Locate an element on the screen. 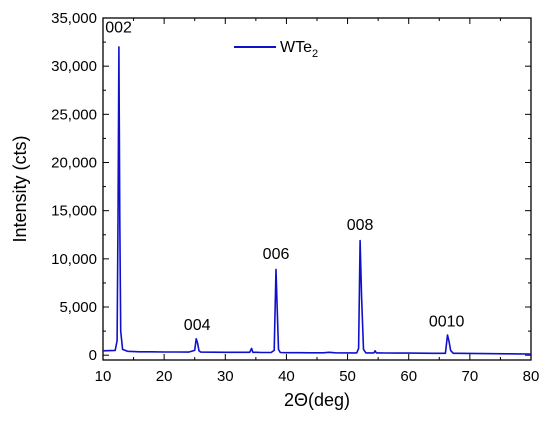 This screenshot has width=550, height=422. y-tick-label: 20,000 is located at coordinates (74, 163).